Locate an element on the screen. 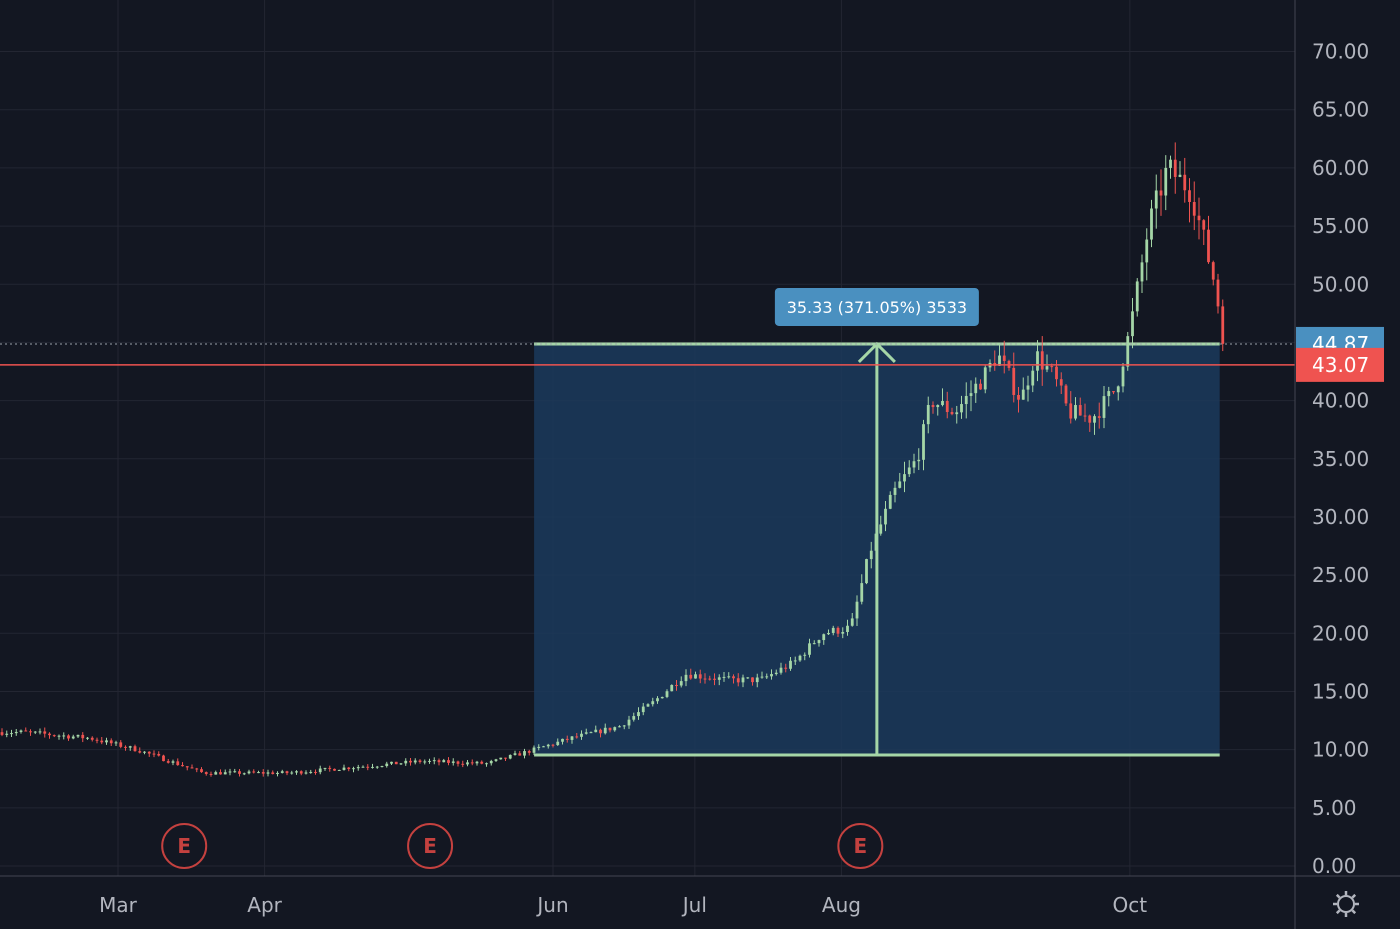 The height and width of the screenshot is (929, 1400). gear-tooth is located at coordinates (1354, 912).